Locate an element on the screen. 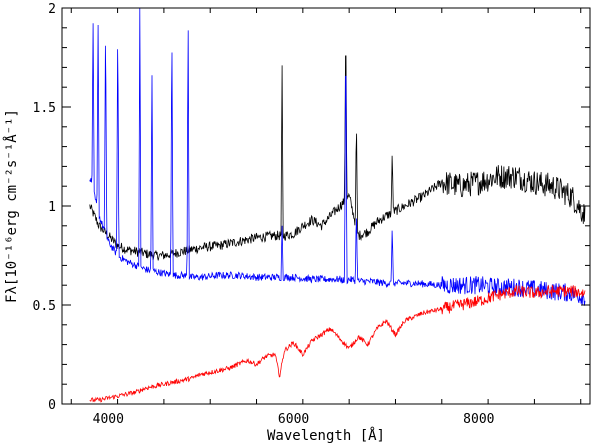 Image resolution: width=598 pixels, height=447 pixels. x-axis-label: Wavelength [Å] is located at coordinates (326, 435).